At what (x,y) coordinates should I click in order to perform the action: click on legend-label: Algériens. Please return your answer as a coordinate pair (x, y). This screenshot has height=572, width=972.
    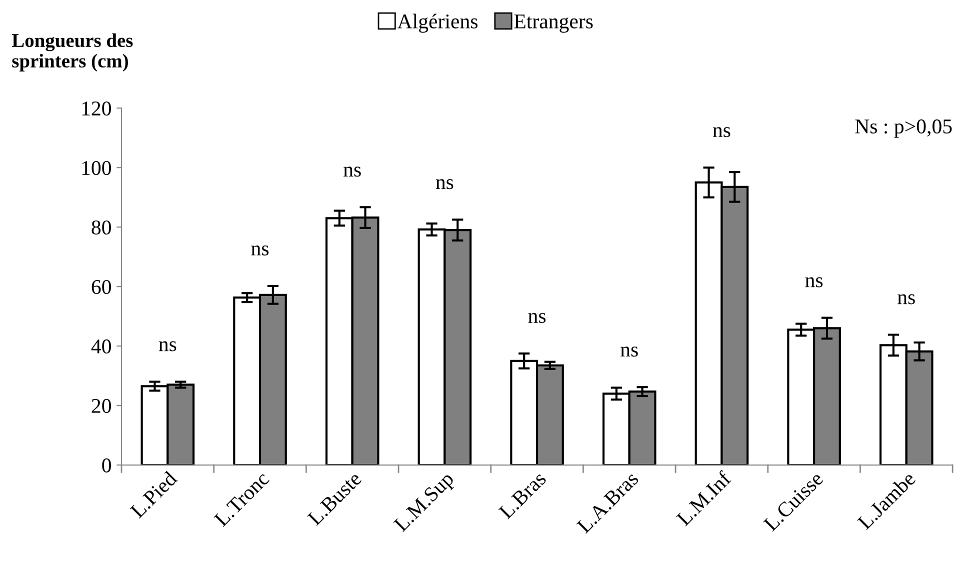
    Looking at the image, I should click on (437, 23).